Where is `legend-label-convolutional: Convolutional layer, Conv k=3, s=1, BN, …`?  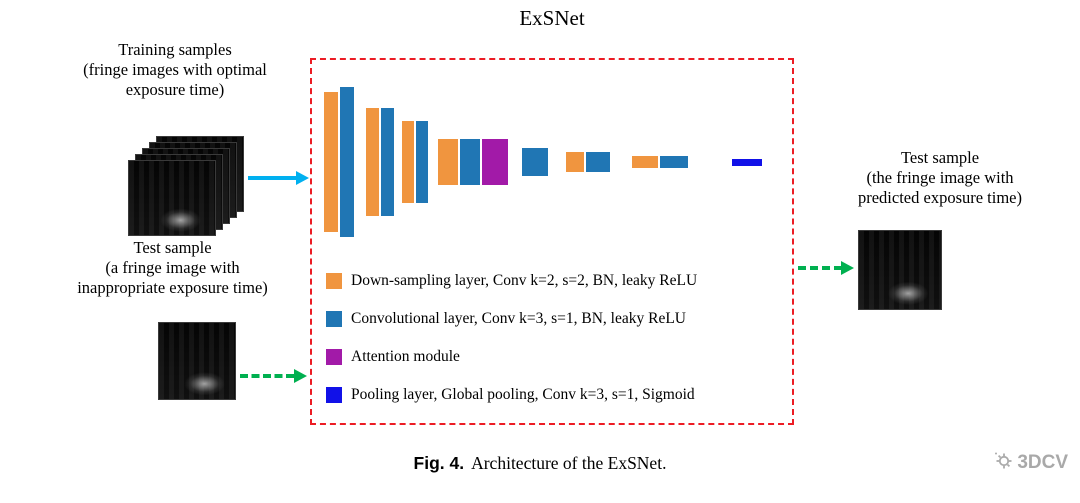 legend-label-convolutional: Convolutional layer, Conv k=3, s=1, BN, … is located at coordinates (519, 318).